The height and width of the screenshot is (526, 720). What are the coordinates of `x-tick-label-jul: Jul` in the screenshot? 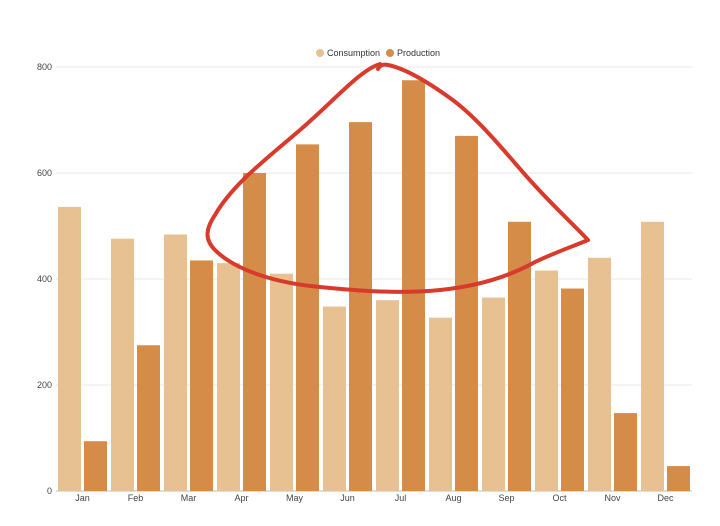 It's located at (401, 498).